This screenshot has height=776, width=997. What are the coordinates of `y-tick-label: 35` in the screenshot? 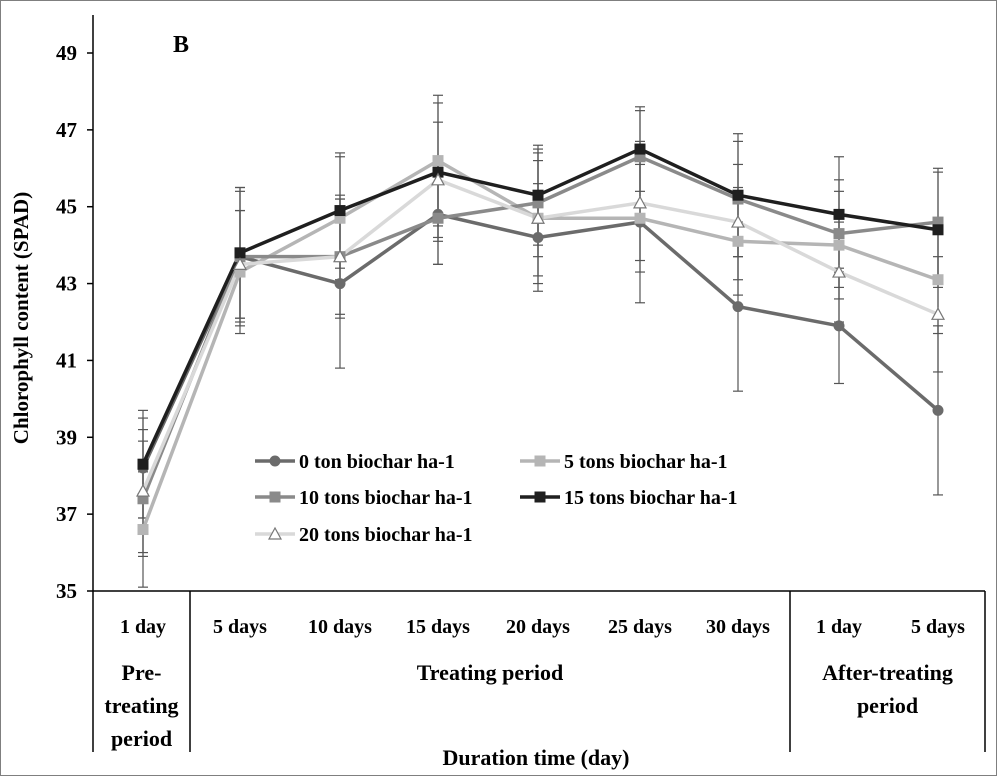 It's located at (66, 591).